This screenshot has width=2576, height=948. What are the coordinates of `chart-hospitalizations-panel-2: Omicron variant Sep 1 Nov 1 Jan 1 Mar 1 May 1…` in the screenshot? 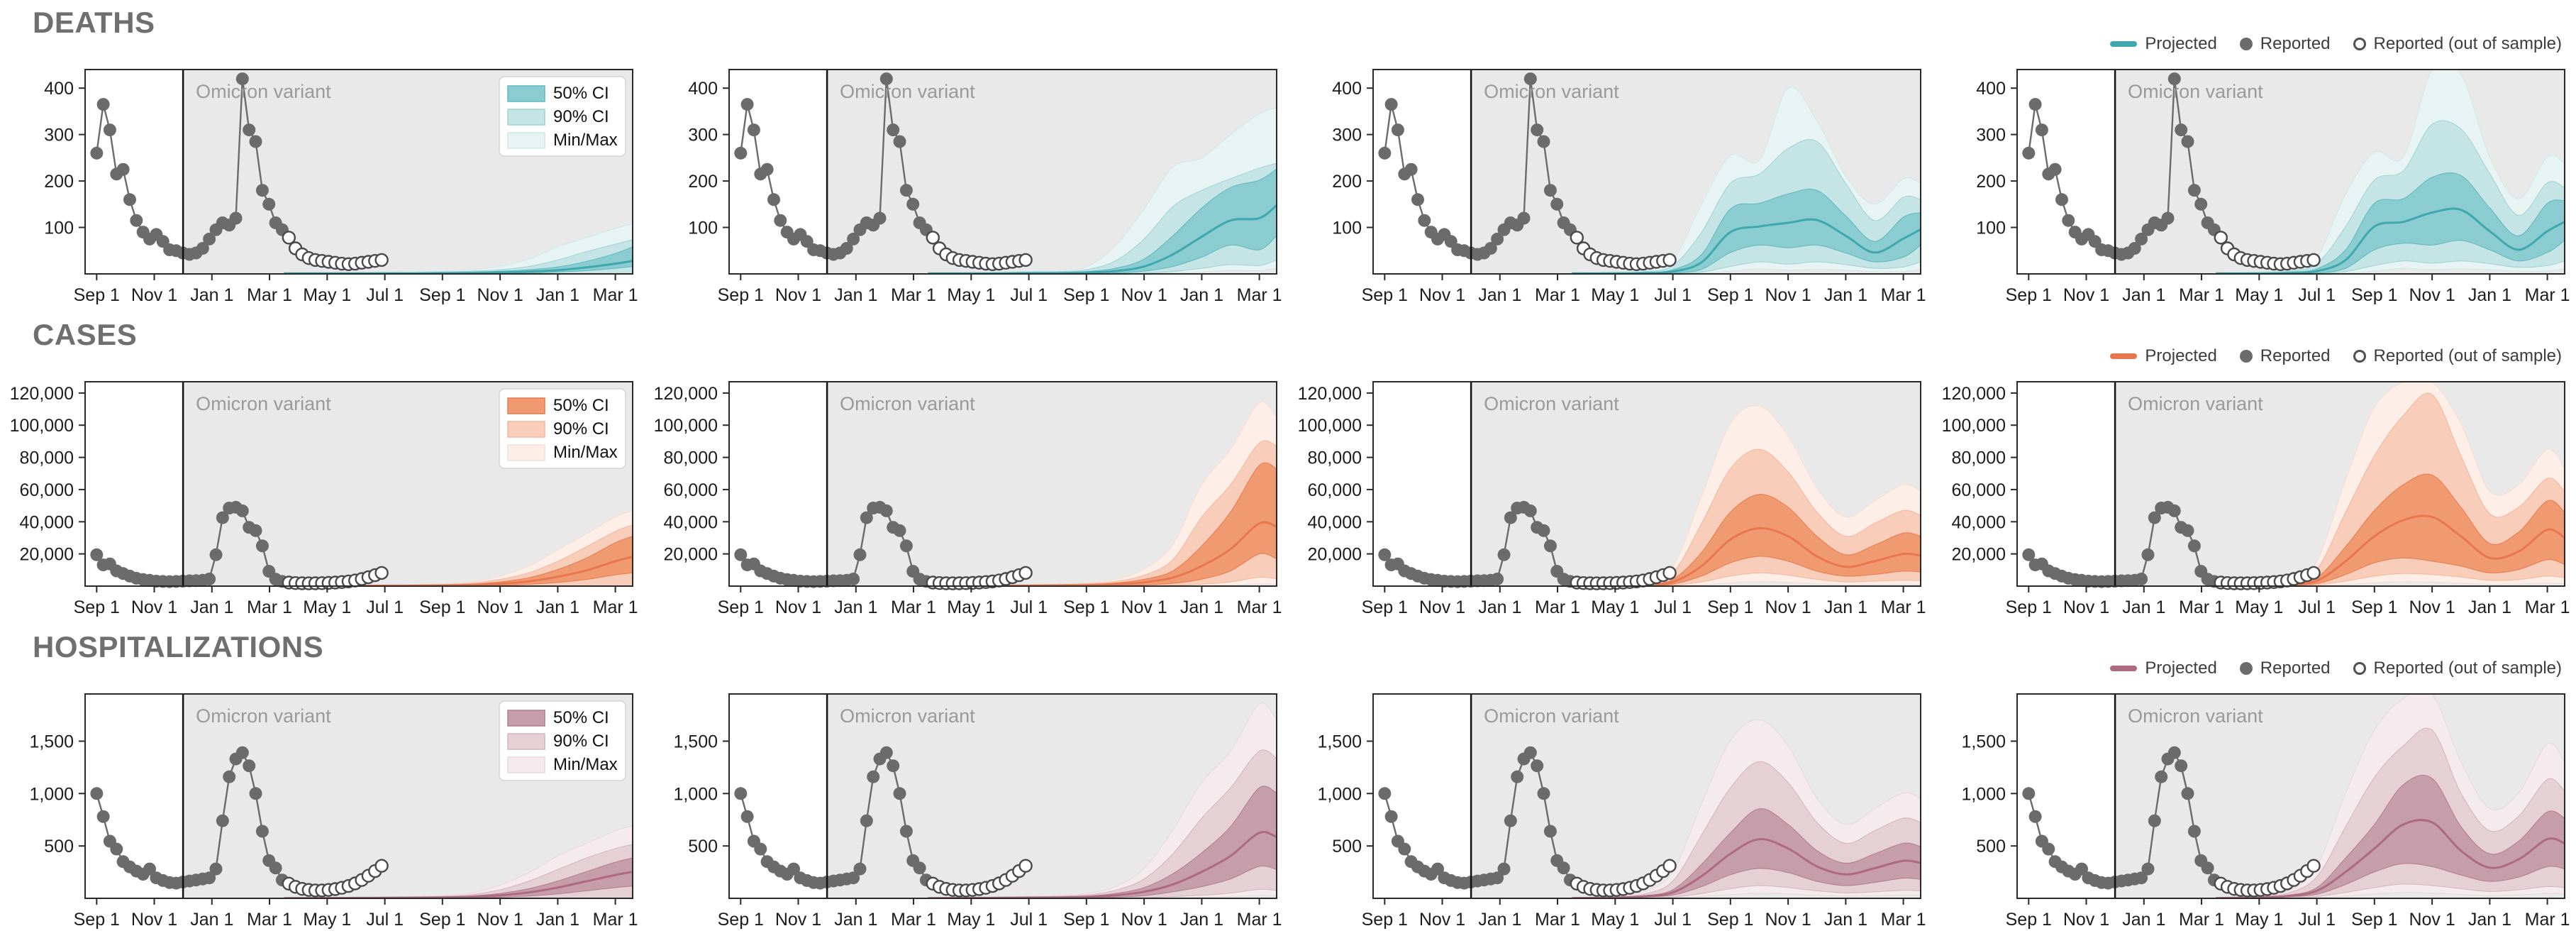 It's located at (977, 811).